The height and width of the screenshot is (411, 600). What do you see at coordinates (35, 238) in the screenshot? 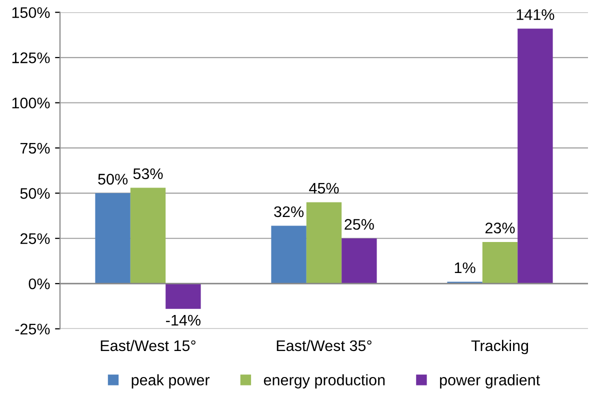
I see `y-tick-label: 25%` at bounding box center [35, 238].